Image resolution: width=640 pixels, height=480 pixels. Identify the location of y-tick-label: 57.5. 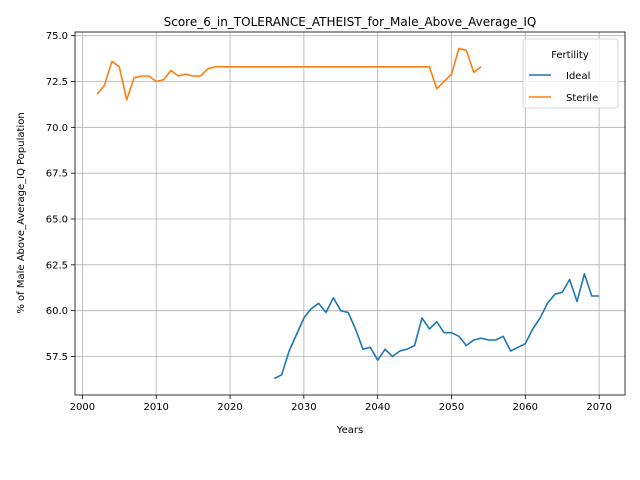
(57, 357).